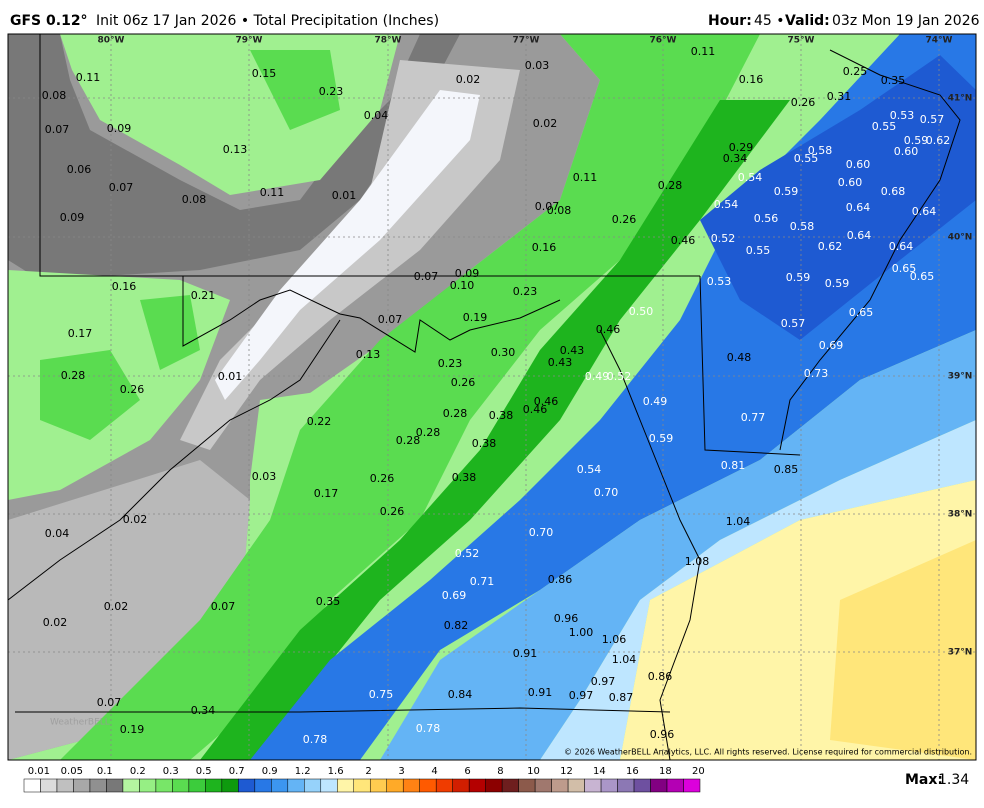  I want to click on dark-blue-area, so click(838, 197).